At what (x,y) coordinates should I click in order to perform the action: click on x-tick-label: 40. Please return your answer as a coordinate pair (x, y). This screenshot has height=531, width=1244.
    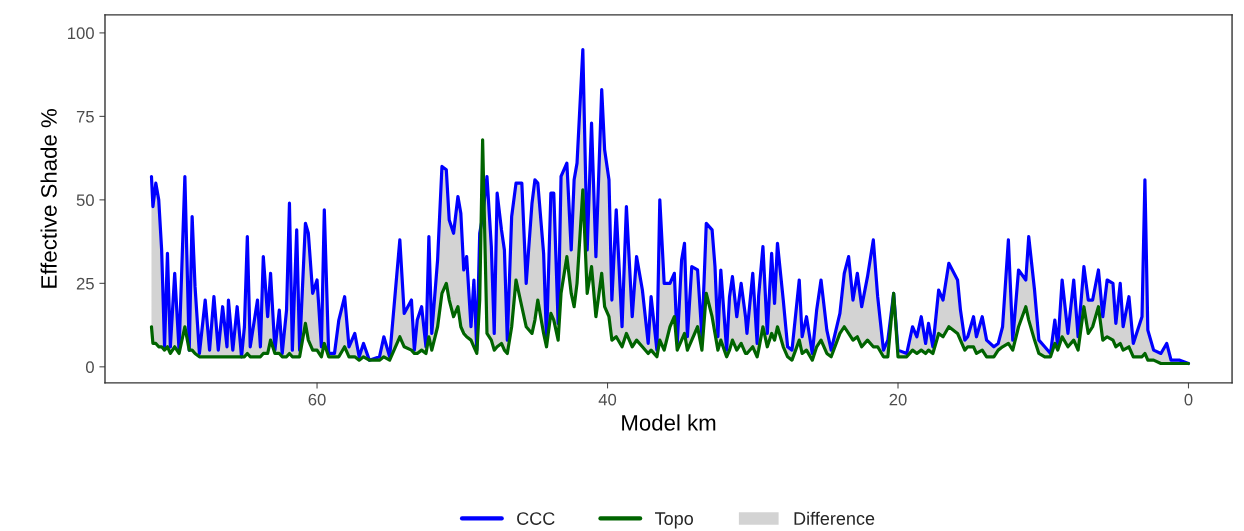
    Looking at the image, I should click on (607, 399).